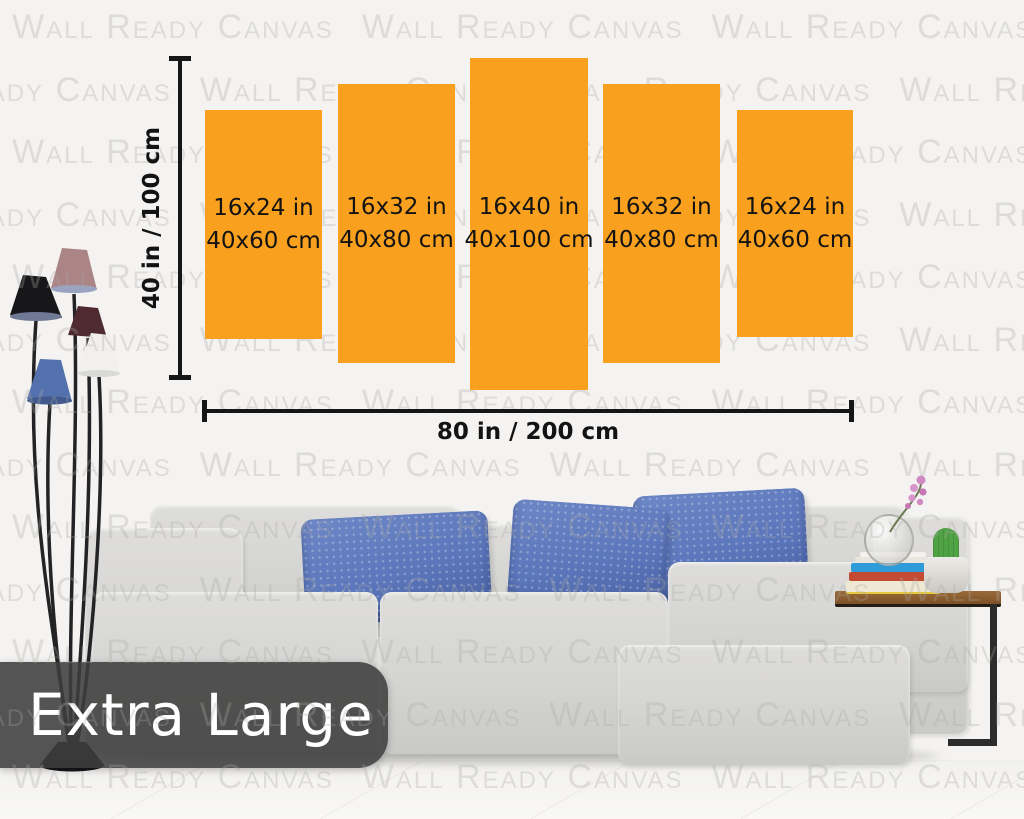  I want to click on canvas-panel-3: 16x40 in 40x100 cm, so click(529, 224).